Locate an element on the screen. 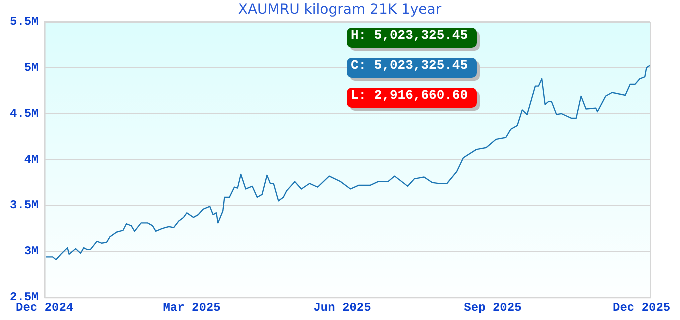 The height and width of the screenshot is (320, 680). x-tick-label: Jun 2025 is located at coordinates (343, 307).